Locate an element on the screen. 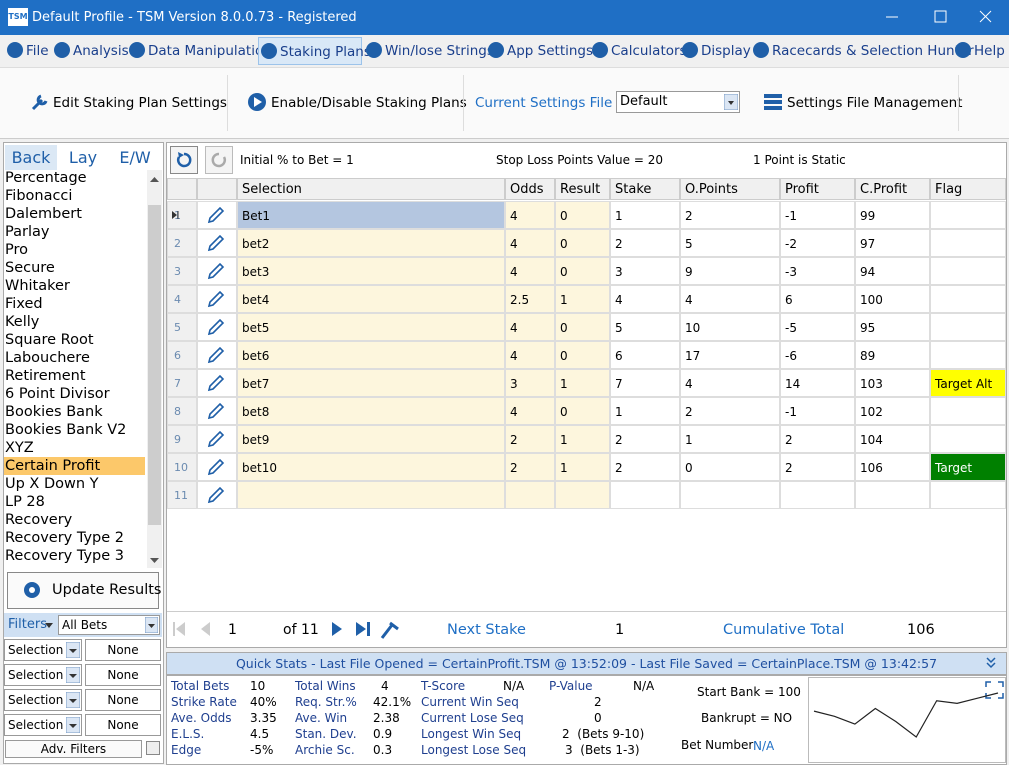 The width and height of the screenshot is (1009, 765). table-cell: bet10 is located at coordinates (371, 467).